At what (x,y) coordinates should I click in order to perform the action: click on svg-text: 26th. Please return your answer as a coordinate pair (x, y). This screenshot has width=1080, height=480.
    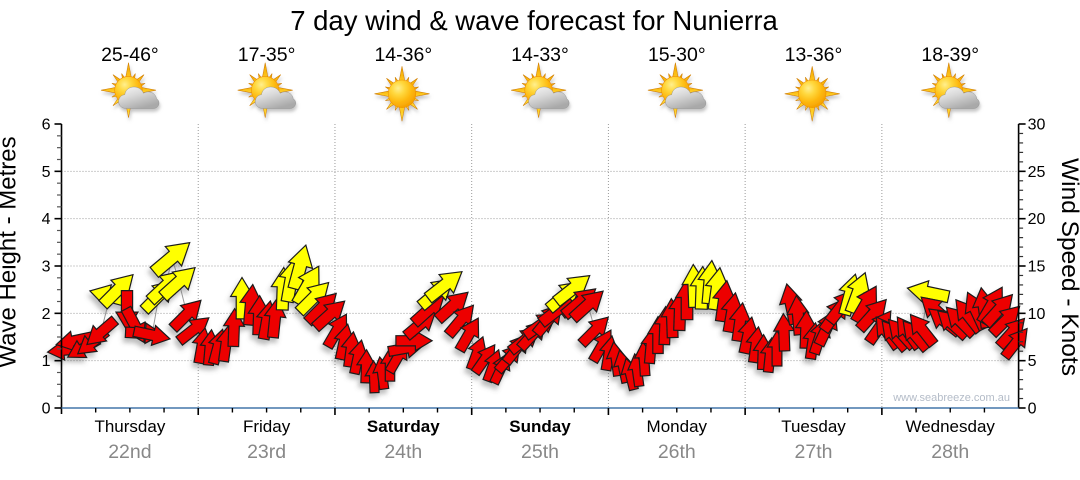
    Looking at the image, I should click on (677, 452).